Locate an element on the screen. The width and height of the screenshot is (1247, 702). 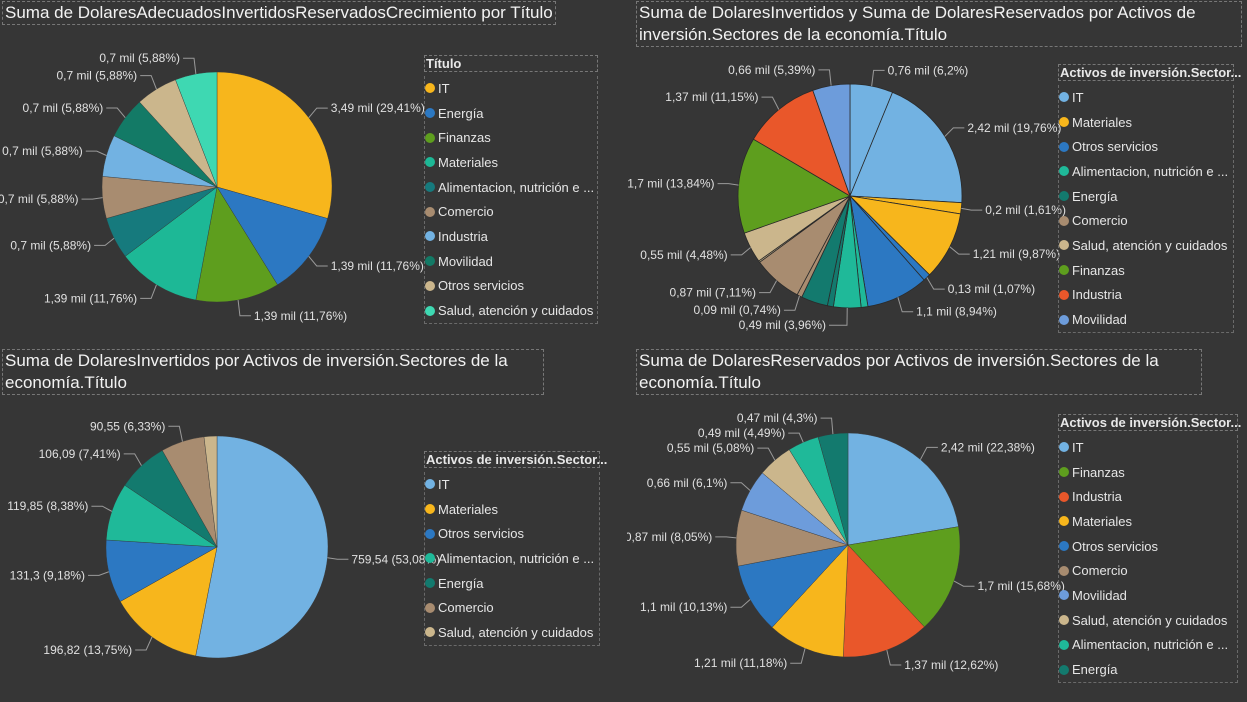
data-label: 1,39 mil (11,76%) is located at coordinates (377, 266).